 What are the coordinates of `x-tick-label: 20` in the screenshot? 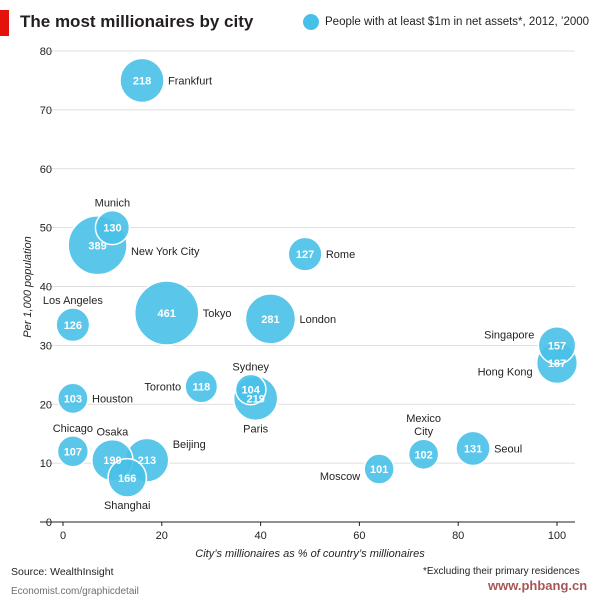 It's located at (162, 536).